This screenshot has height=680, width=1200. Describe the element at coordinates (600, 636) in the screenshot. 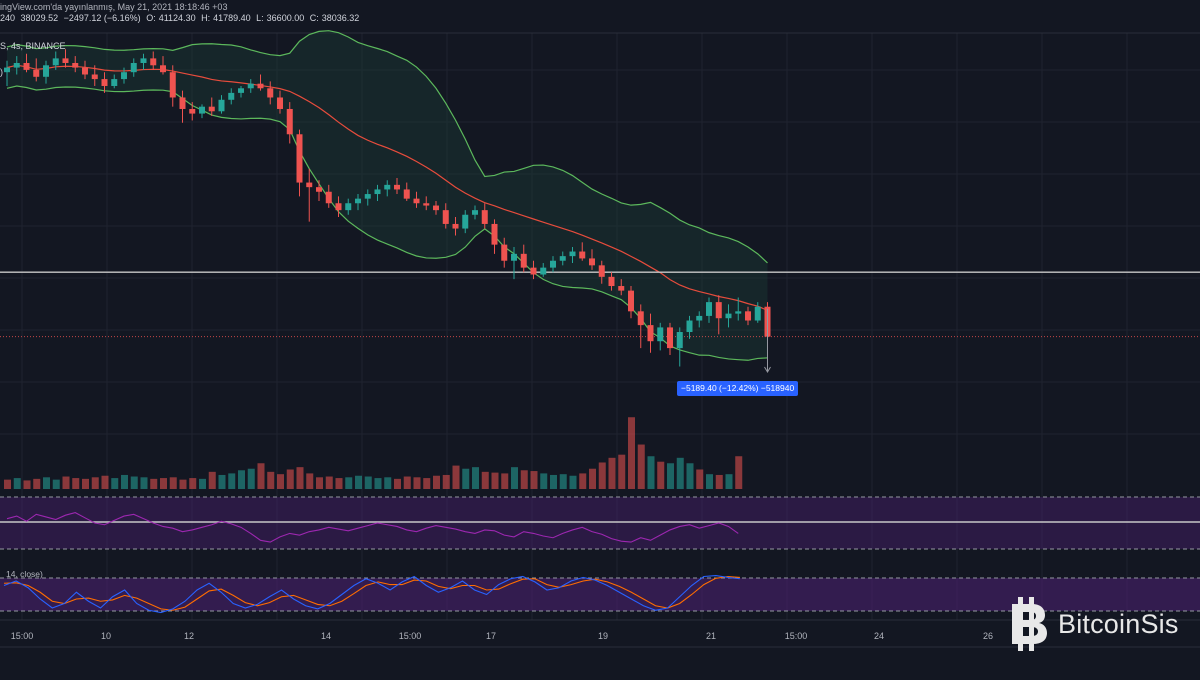

I see `time-axis: 15:00 10 12 14 15:00 17 19 21 15:00 24 26` at that location.